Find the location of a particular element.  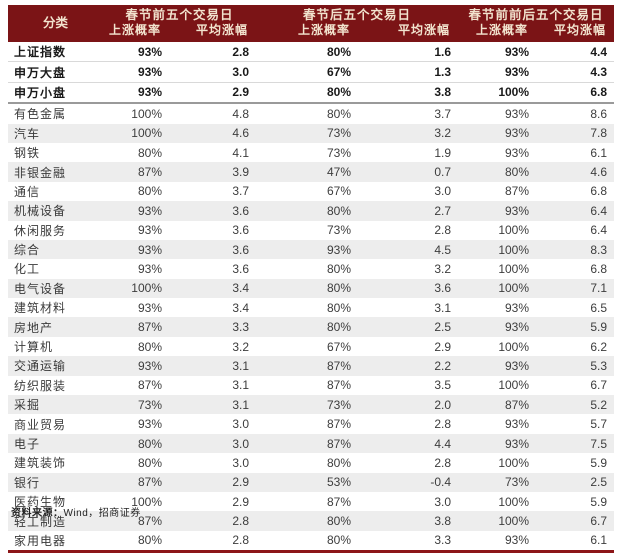

table-row: 建筑装饰 80% 3.0 80% 2.8 100% 5.9 is located at coordinates (311, 462).